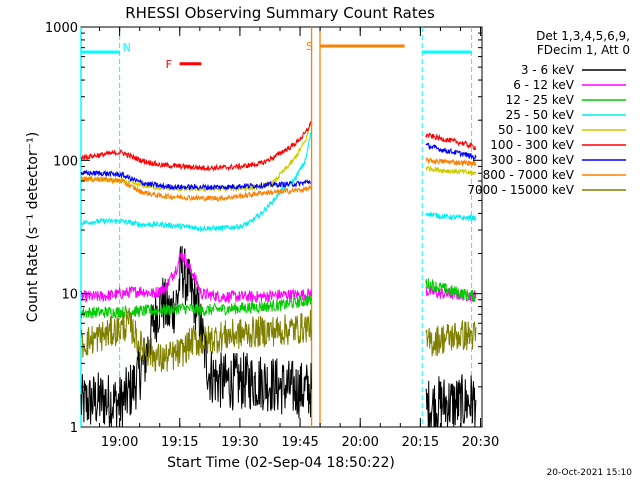 This screenshot has width=640, height=480. Describe the element at coordinates (540, 115) in the screenshot. I see `legend-label: 25 - 50 keV` at that location.